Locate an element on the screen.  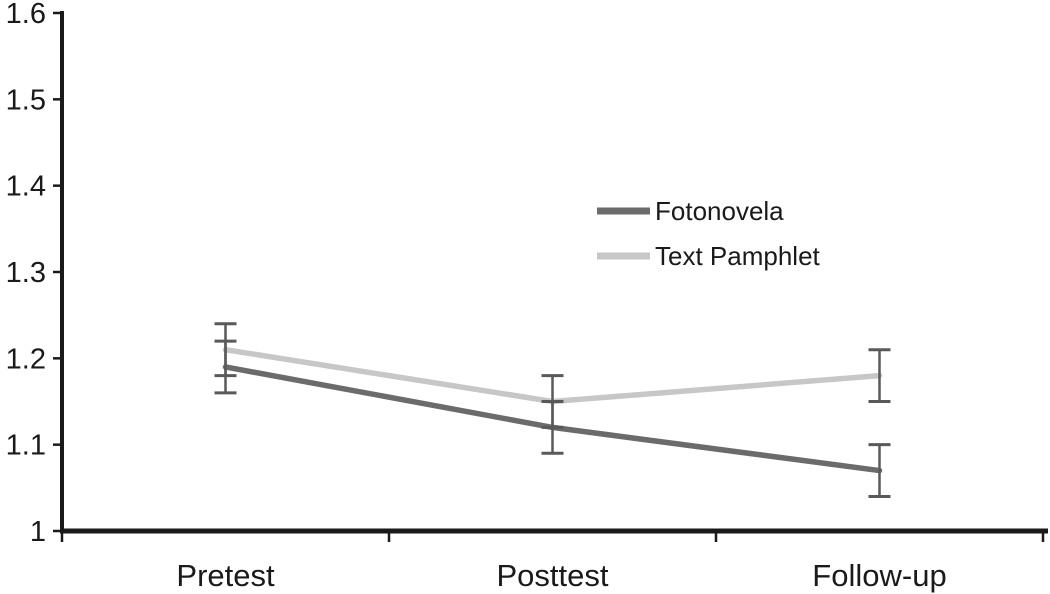
x-category-label: Pretest is located at coordinates (225, 575).